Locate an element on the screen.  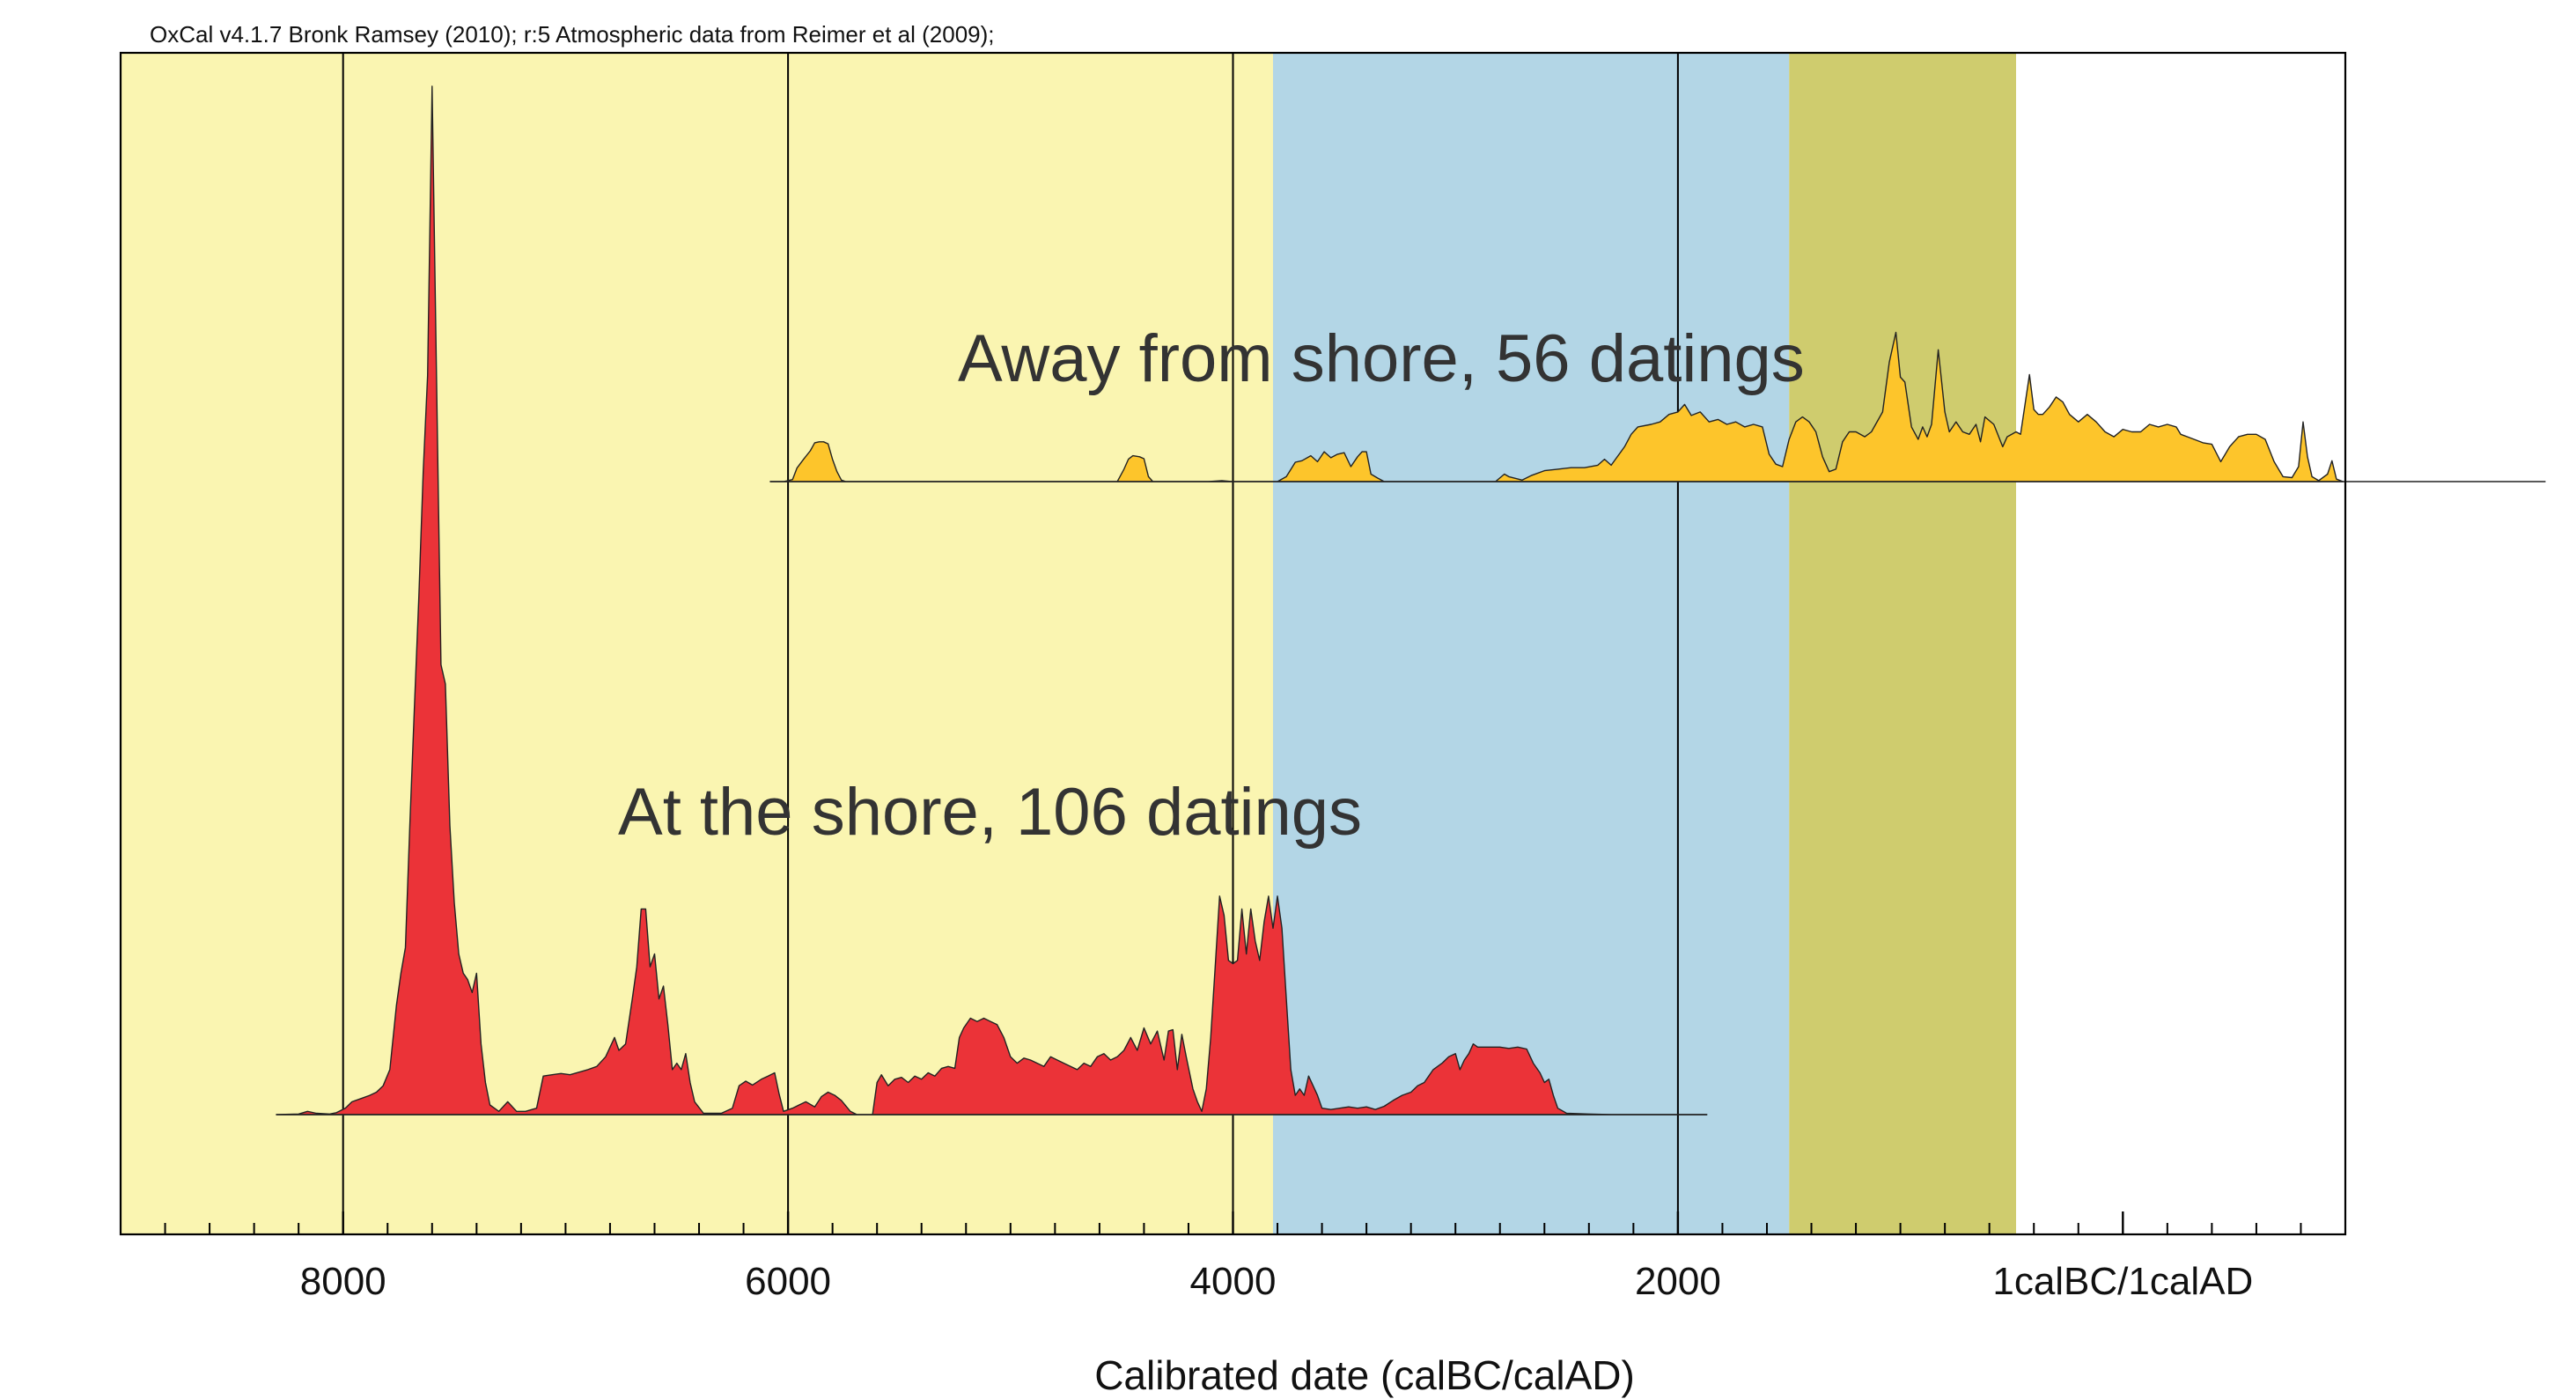
x-tick-label-4000: 4000 is located at coordinates (1234, 1282).